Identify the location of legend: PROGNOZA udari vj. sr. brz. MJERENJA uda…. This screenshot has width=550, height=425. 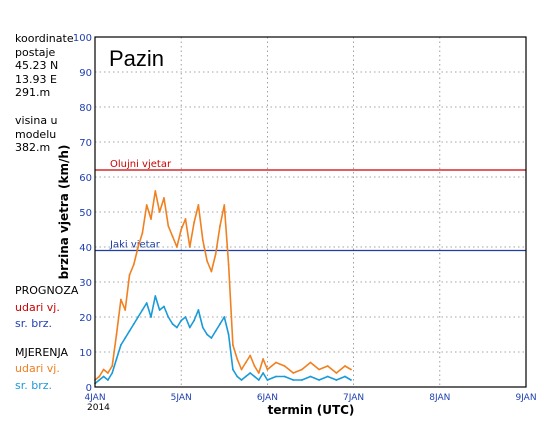
(46, 338).